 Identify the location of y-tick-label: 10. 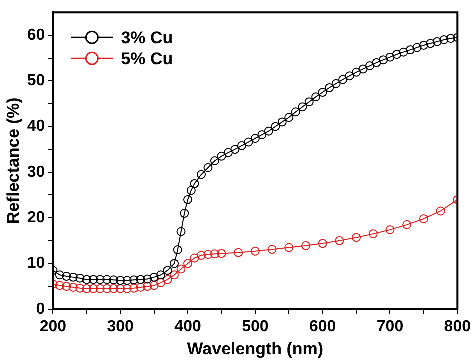
(36, 263).